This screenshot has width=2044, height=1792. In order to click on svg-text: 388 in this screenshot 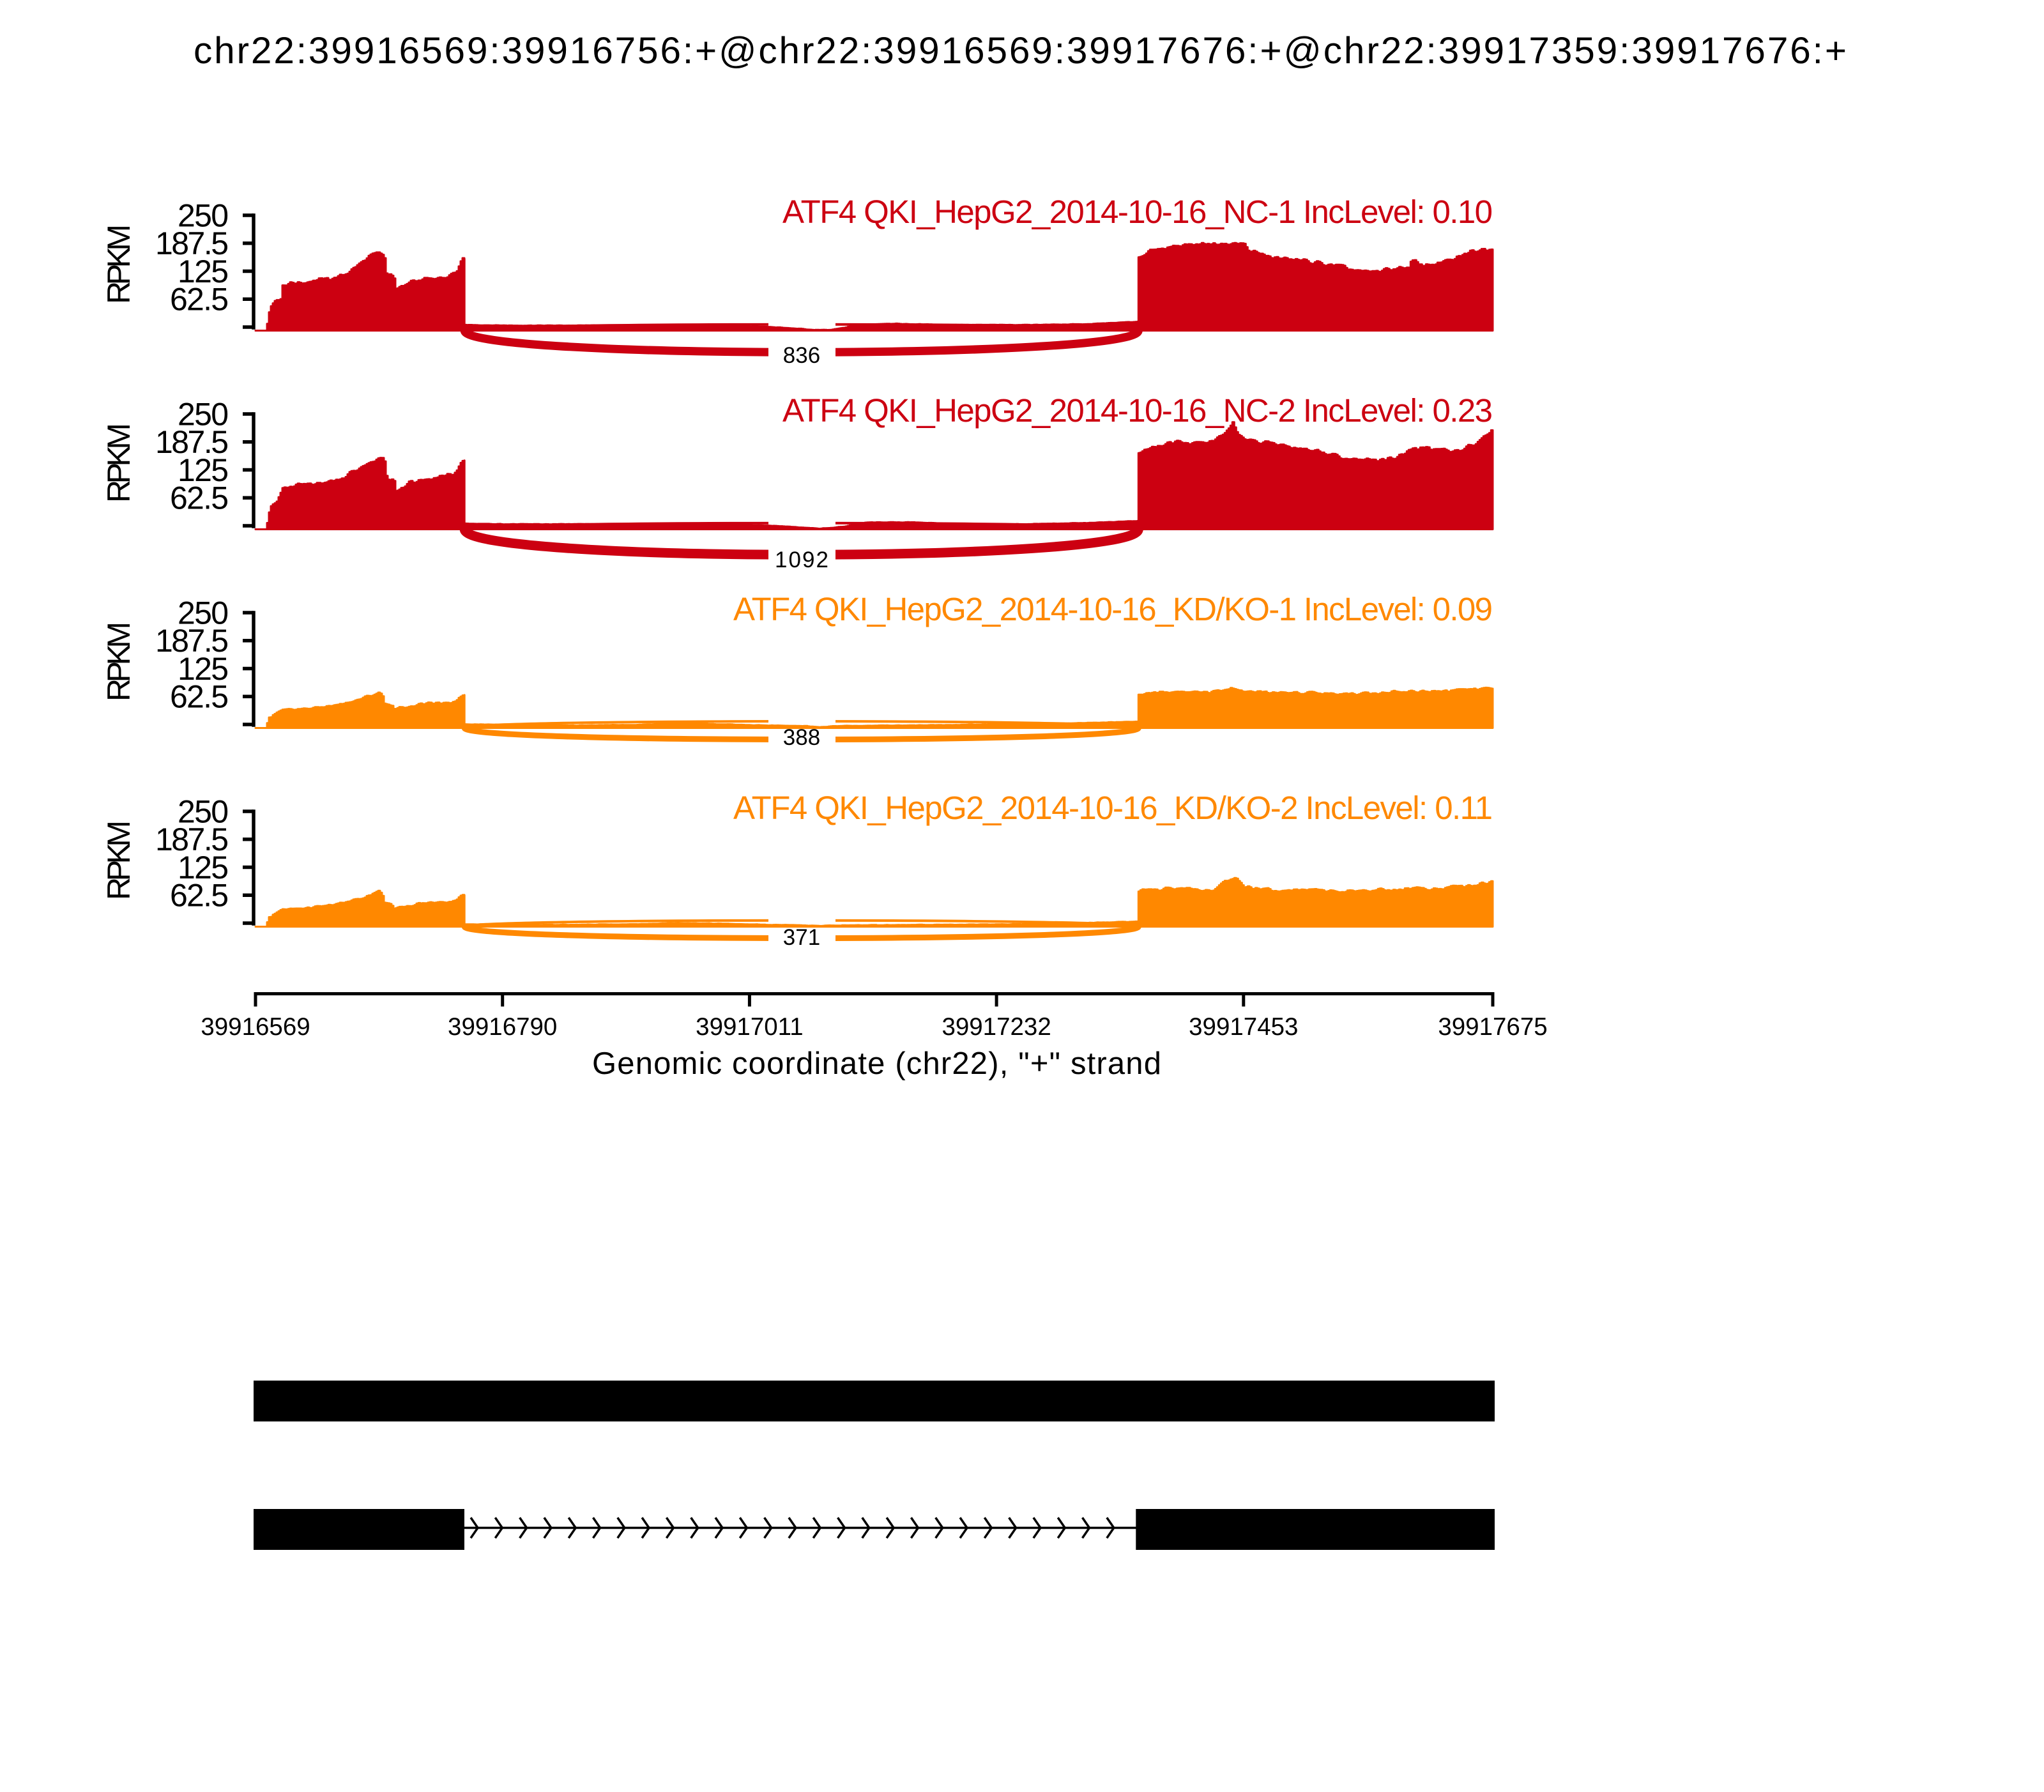, I will do `click(802, 738)`.